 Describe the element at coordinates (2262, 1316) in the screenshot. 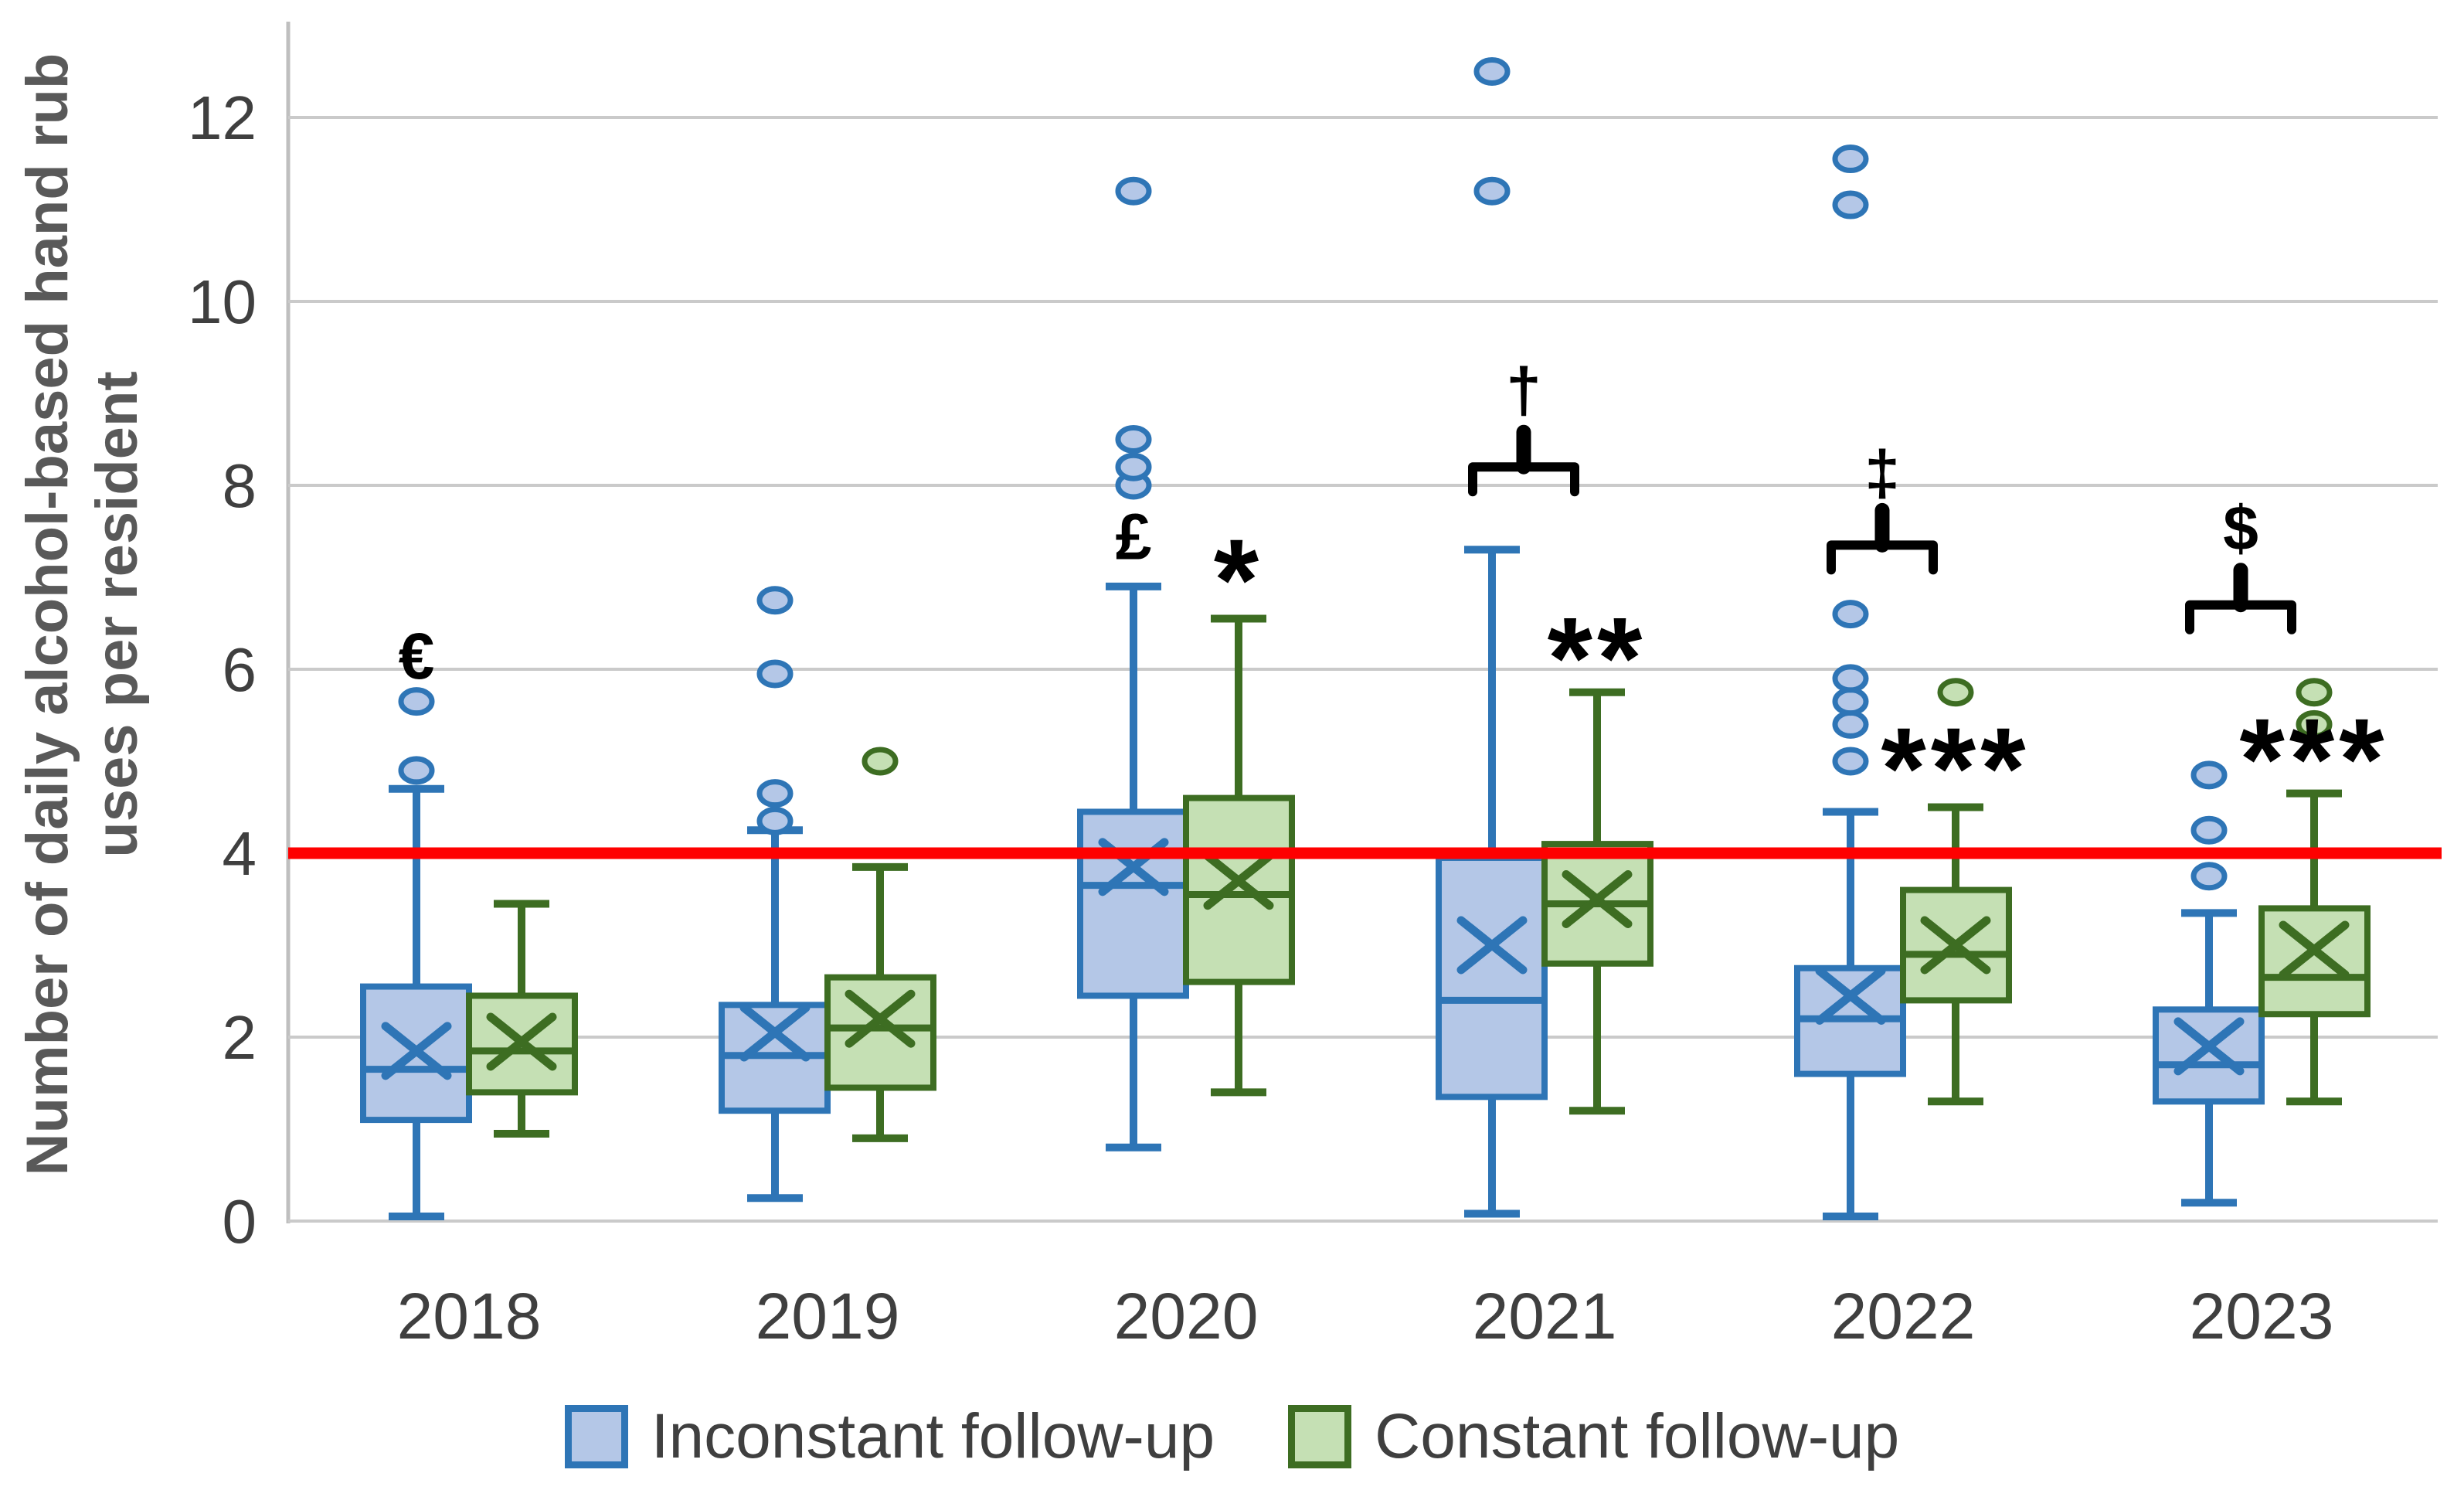

I see `x-axis-label-2023: 2023` at that location.